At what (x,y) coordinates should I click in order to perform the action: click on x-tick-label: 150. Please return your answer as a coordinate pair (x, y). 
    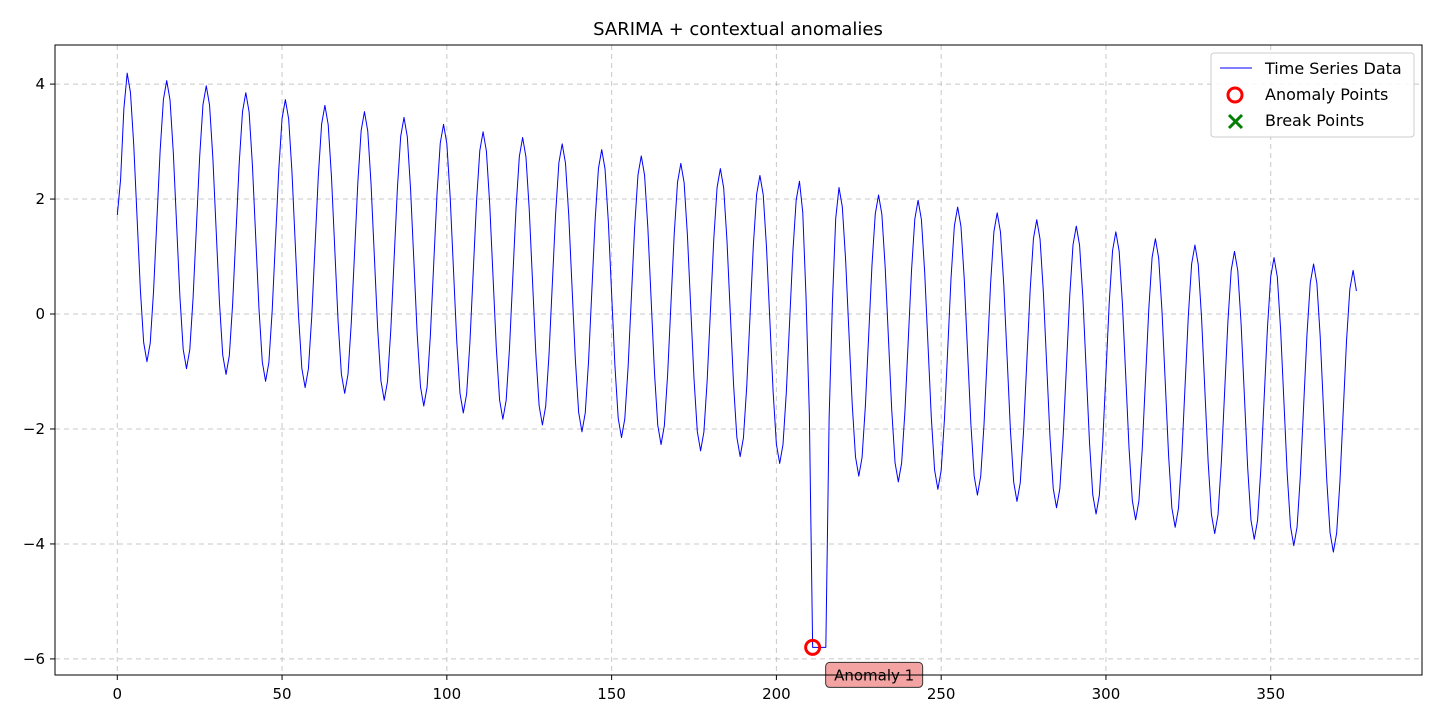
    Looking at the image, I should click on (611, 694).